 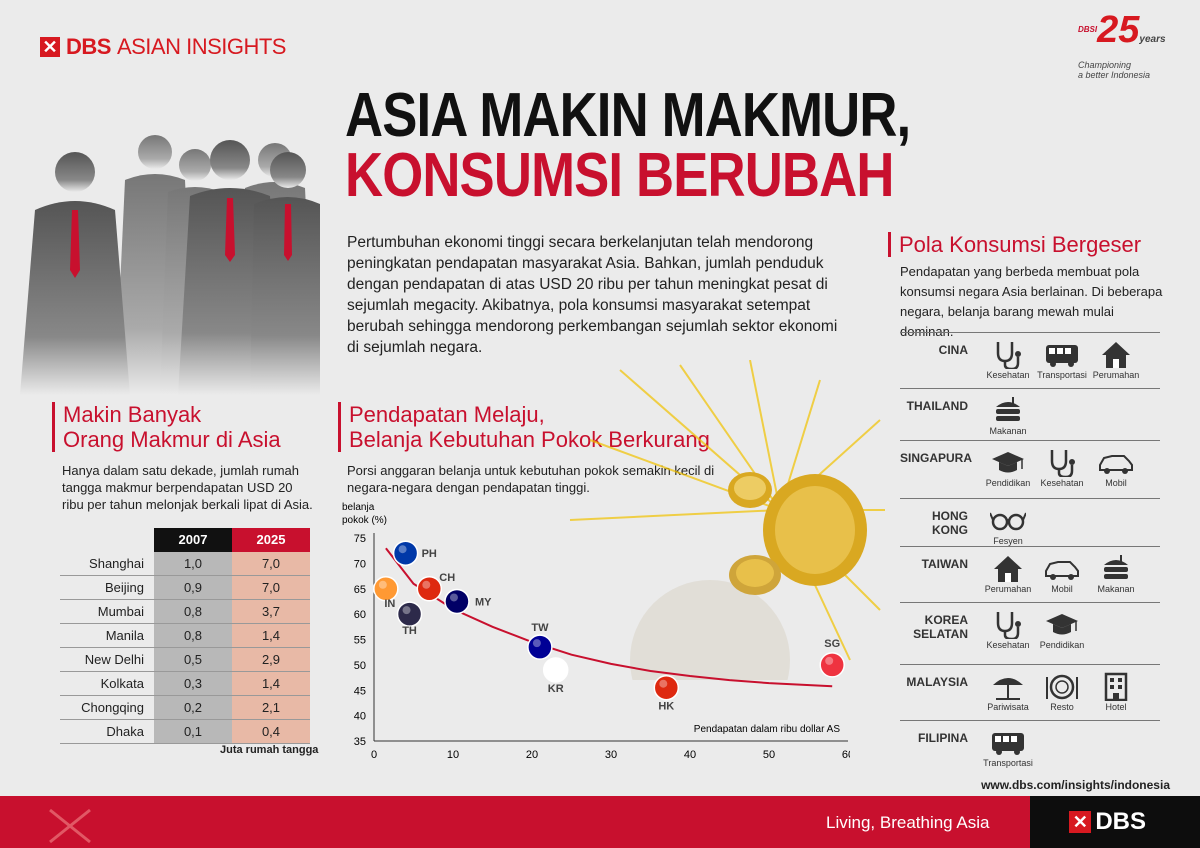 I want to click on flag-marker-th, so click(x=409, y=614).